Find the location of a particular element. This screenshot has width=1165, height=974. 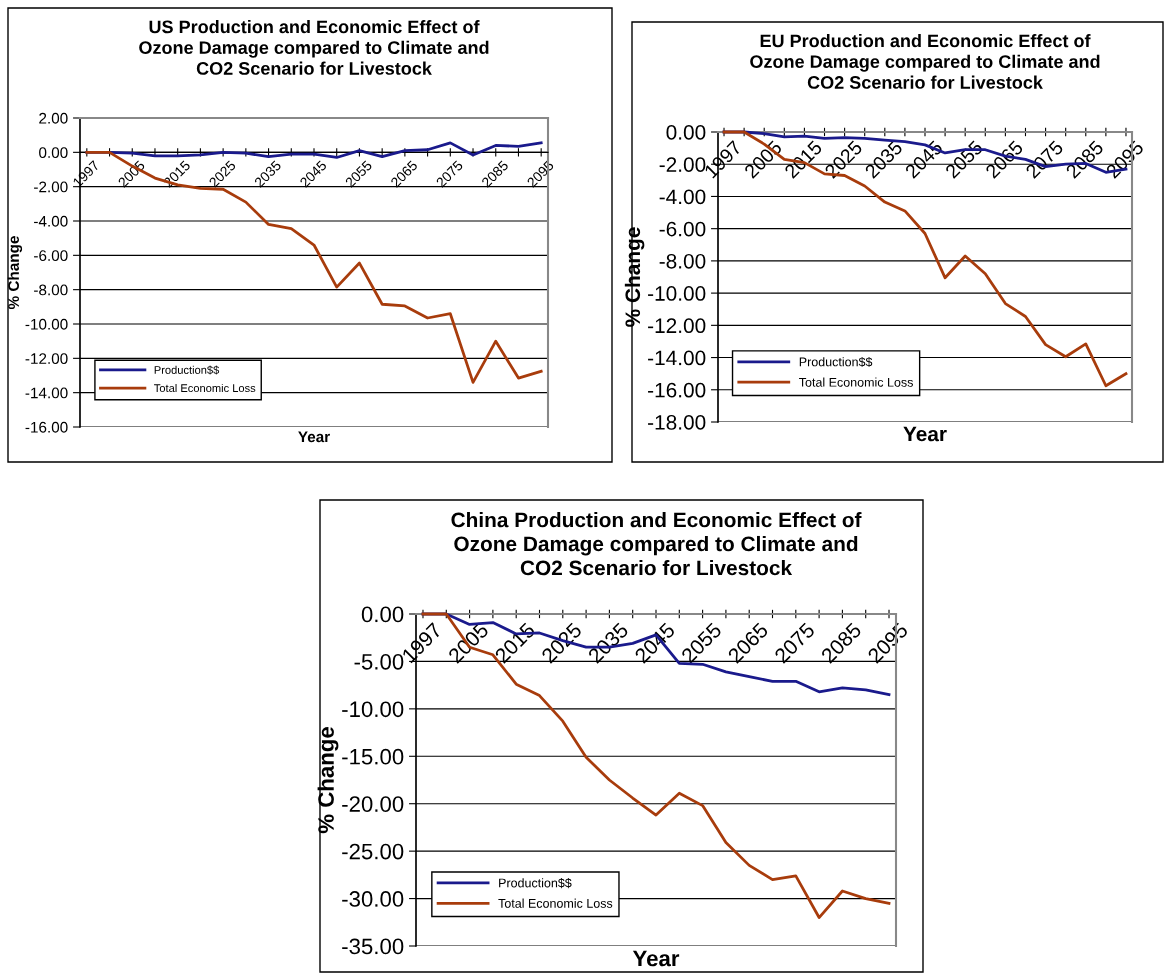

y-tick-label: -15.00 is located at coordinates (373, 756).